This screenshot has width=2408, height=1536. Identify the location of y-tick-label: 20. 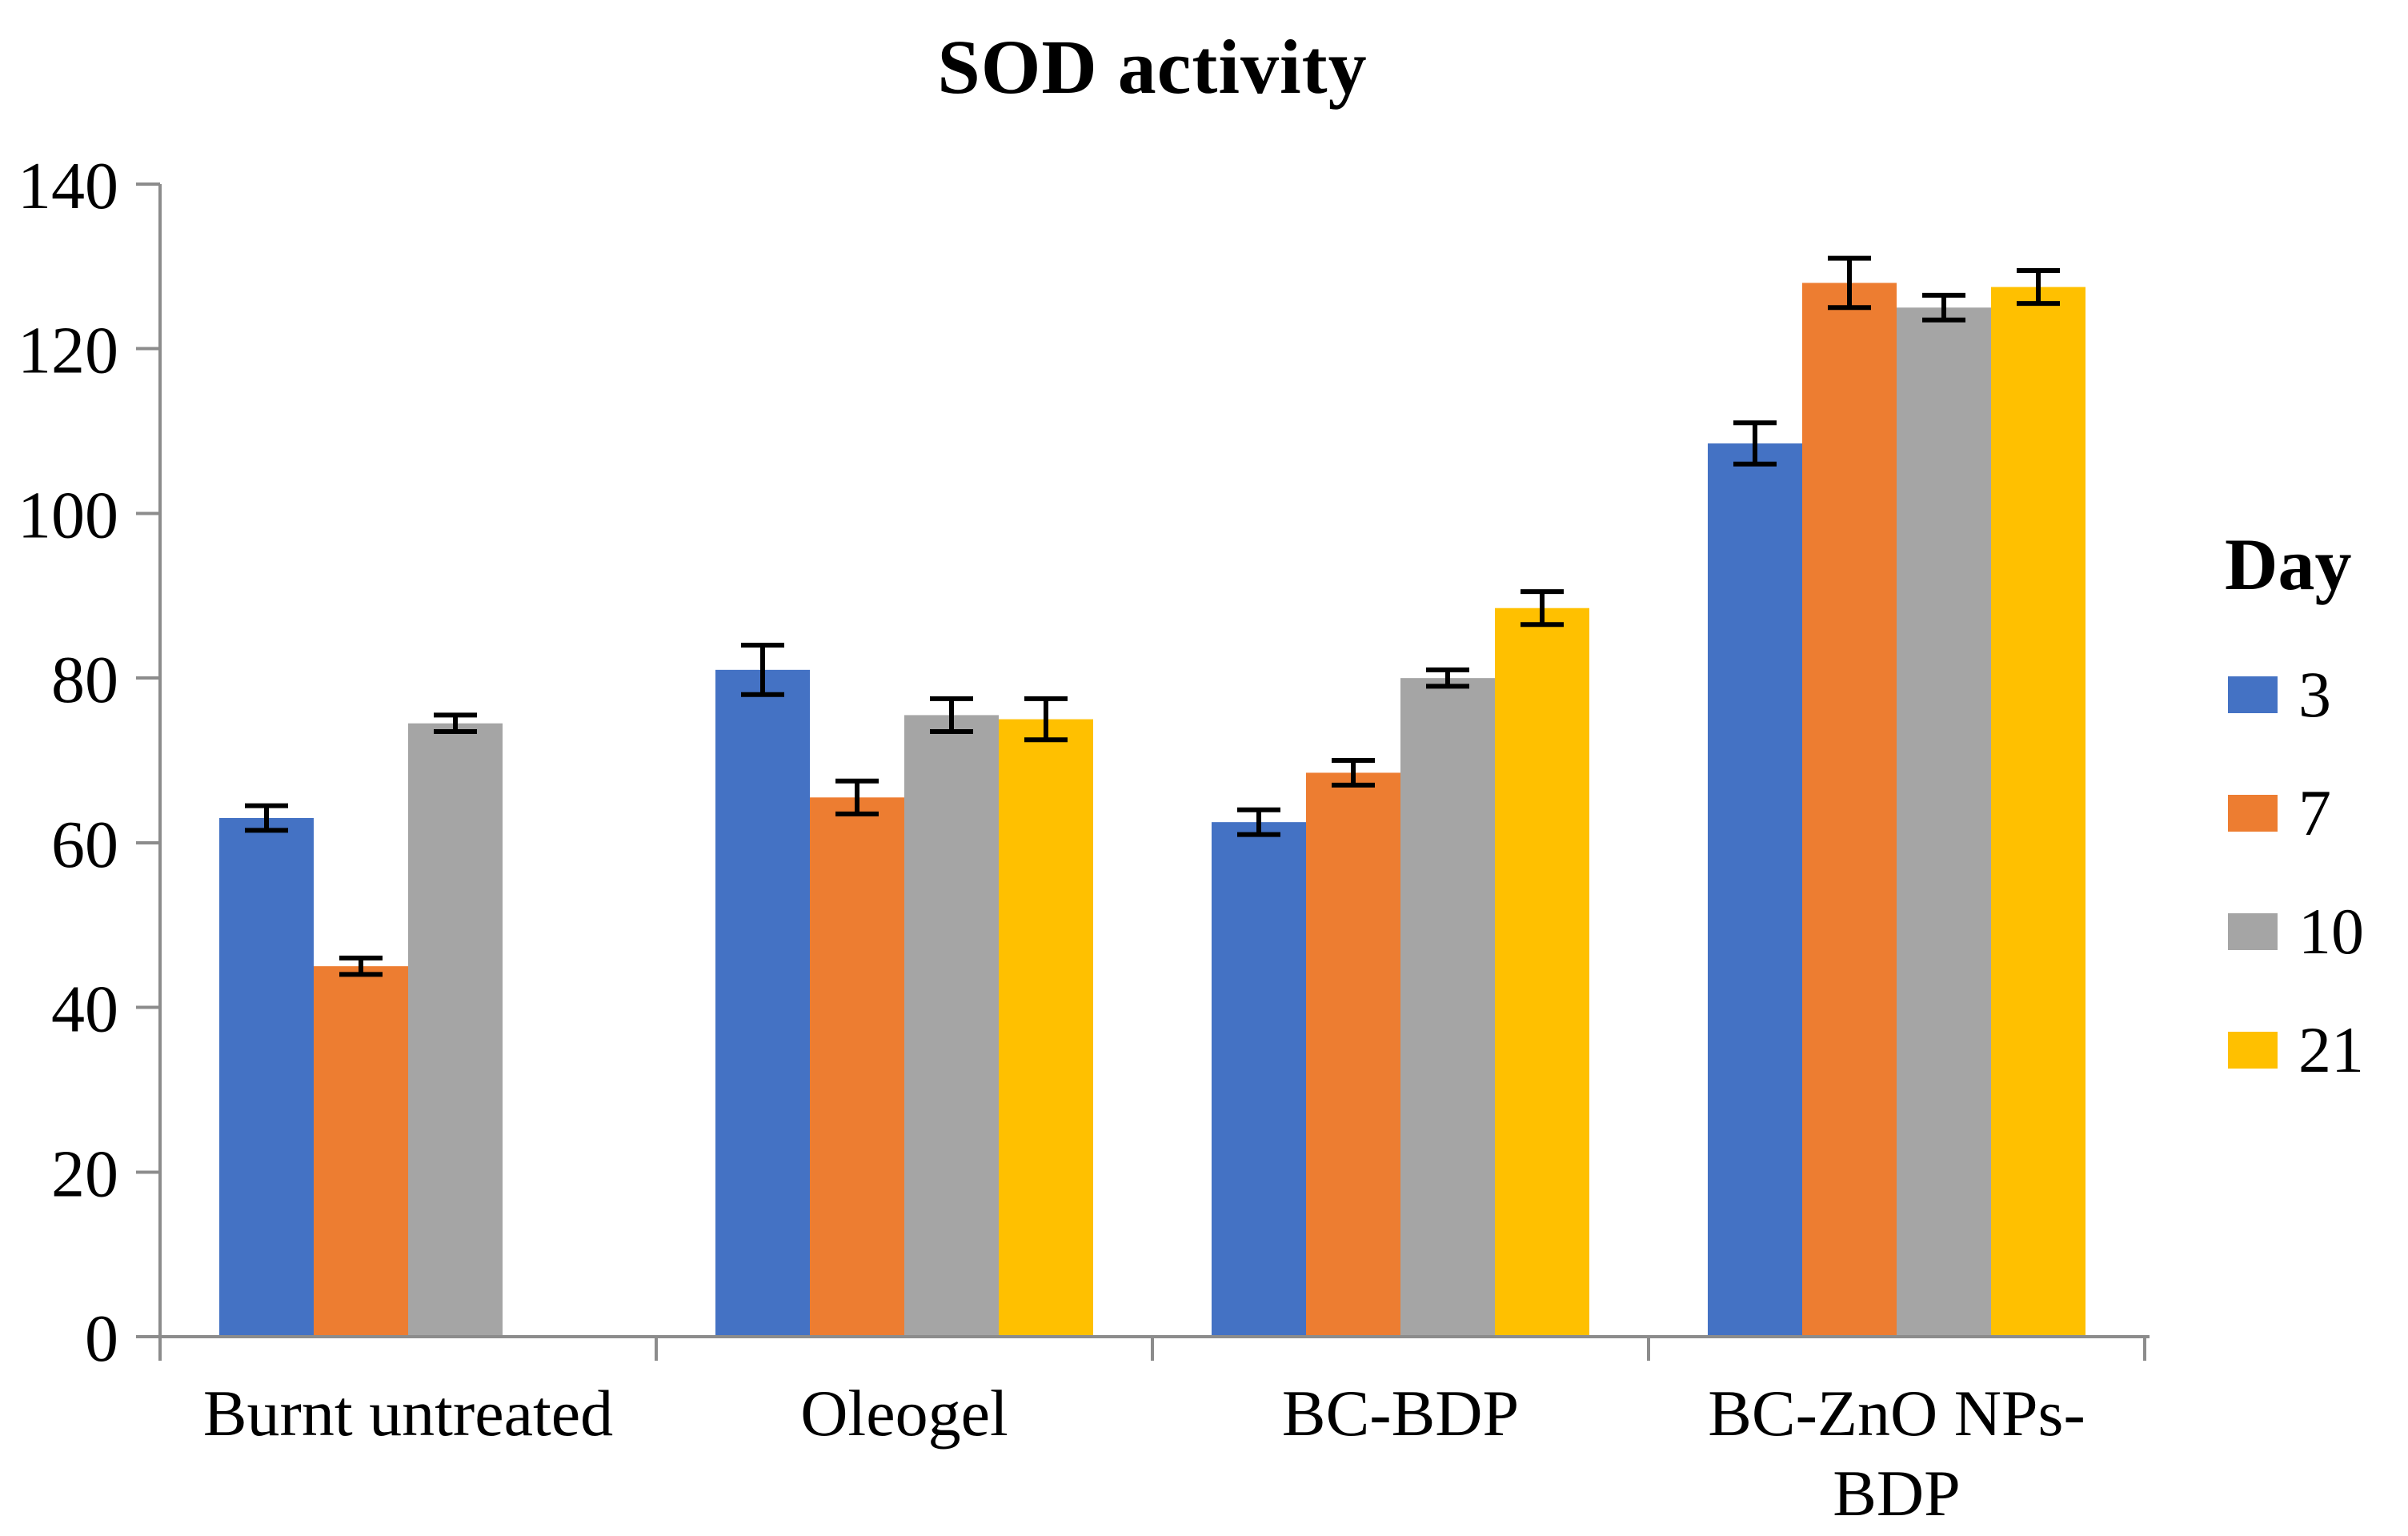
(84, 1174).